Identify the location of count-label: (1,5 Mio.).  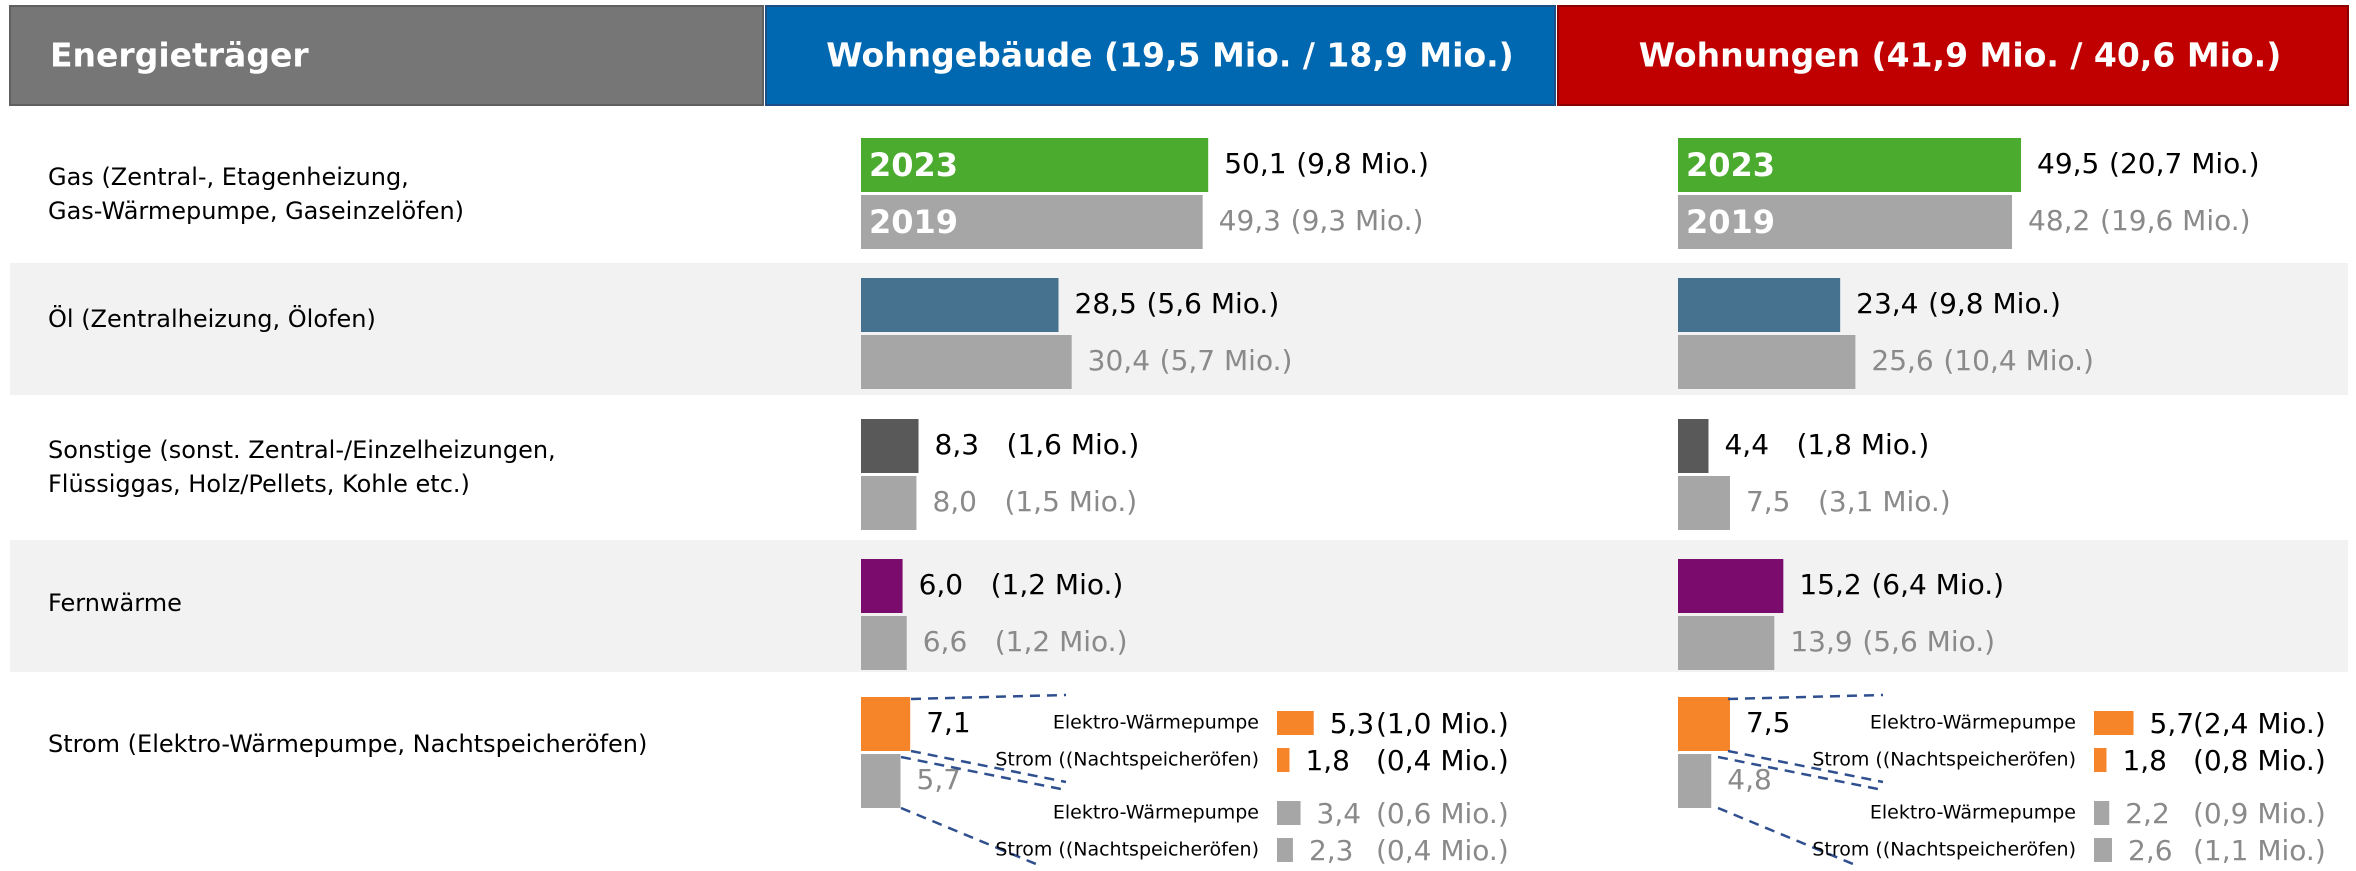
(1070, 501).